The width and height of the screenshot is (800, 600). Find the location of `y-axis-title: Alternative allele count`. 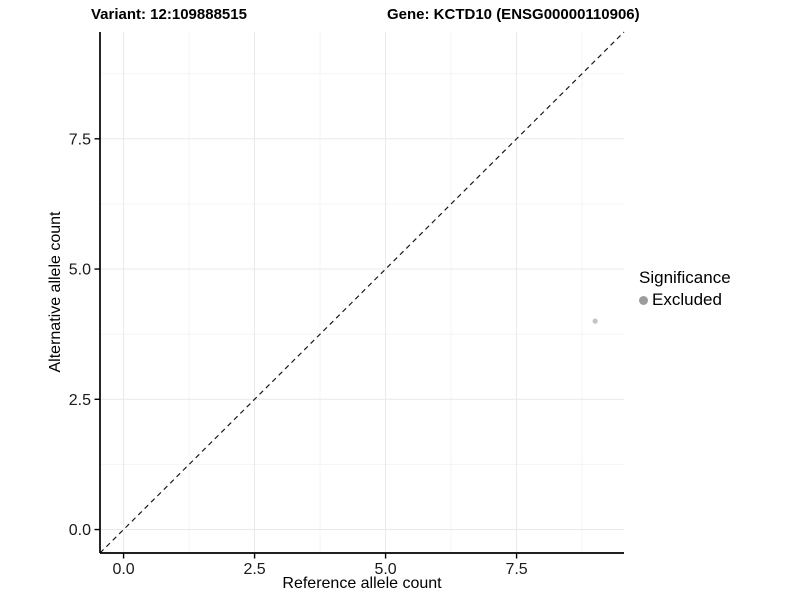

y-axis-title: Alternative allele count is located at coordinates (55, 292).